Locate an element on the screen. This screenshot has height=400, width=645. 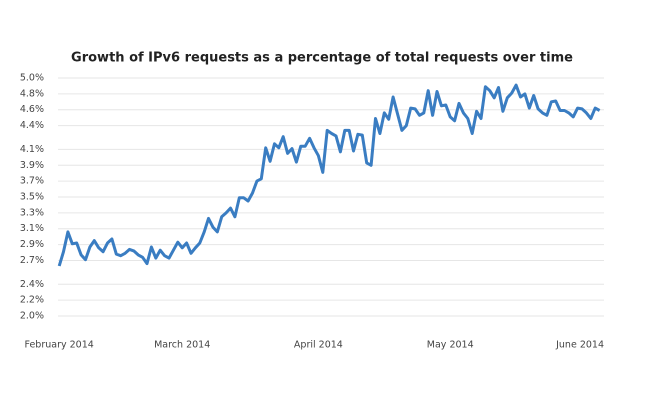
y-tick-label: 4.8% is located at coordinates (32, 93).